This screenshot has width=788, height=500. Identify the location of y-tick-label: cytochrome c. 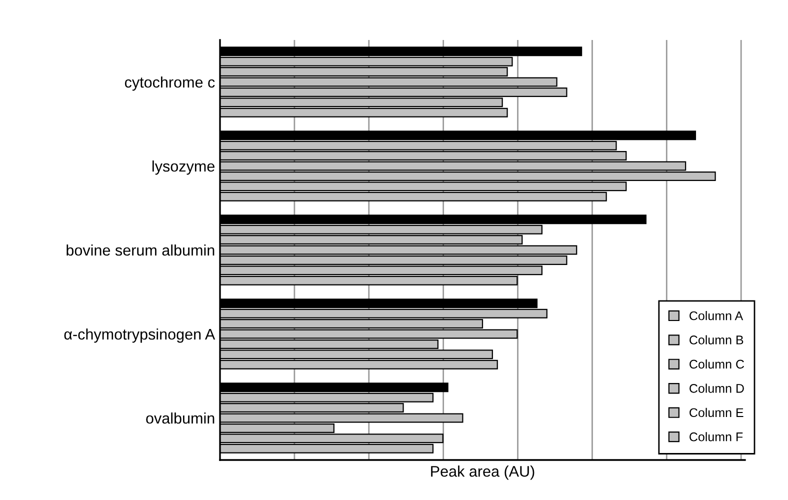
(169, 83).